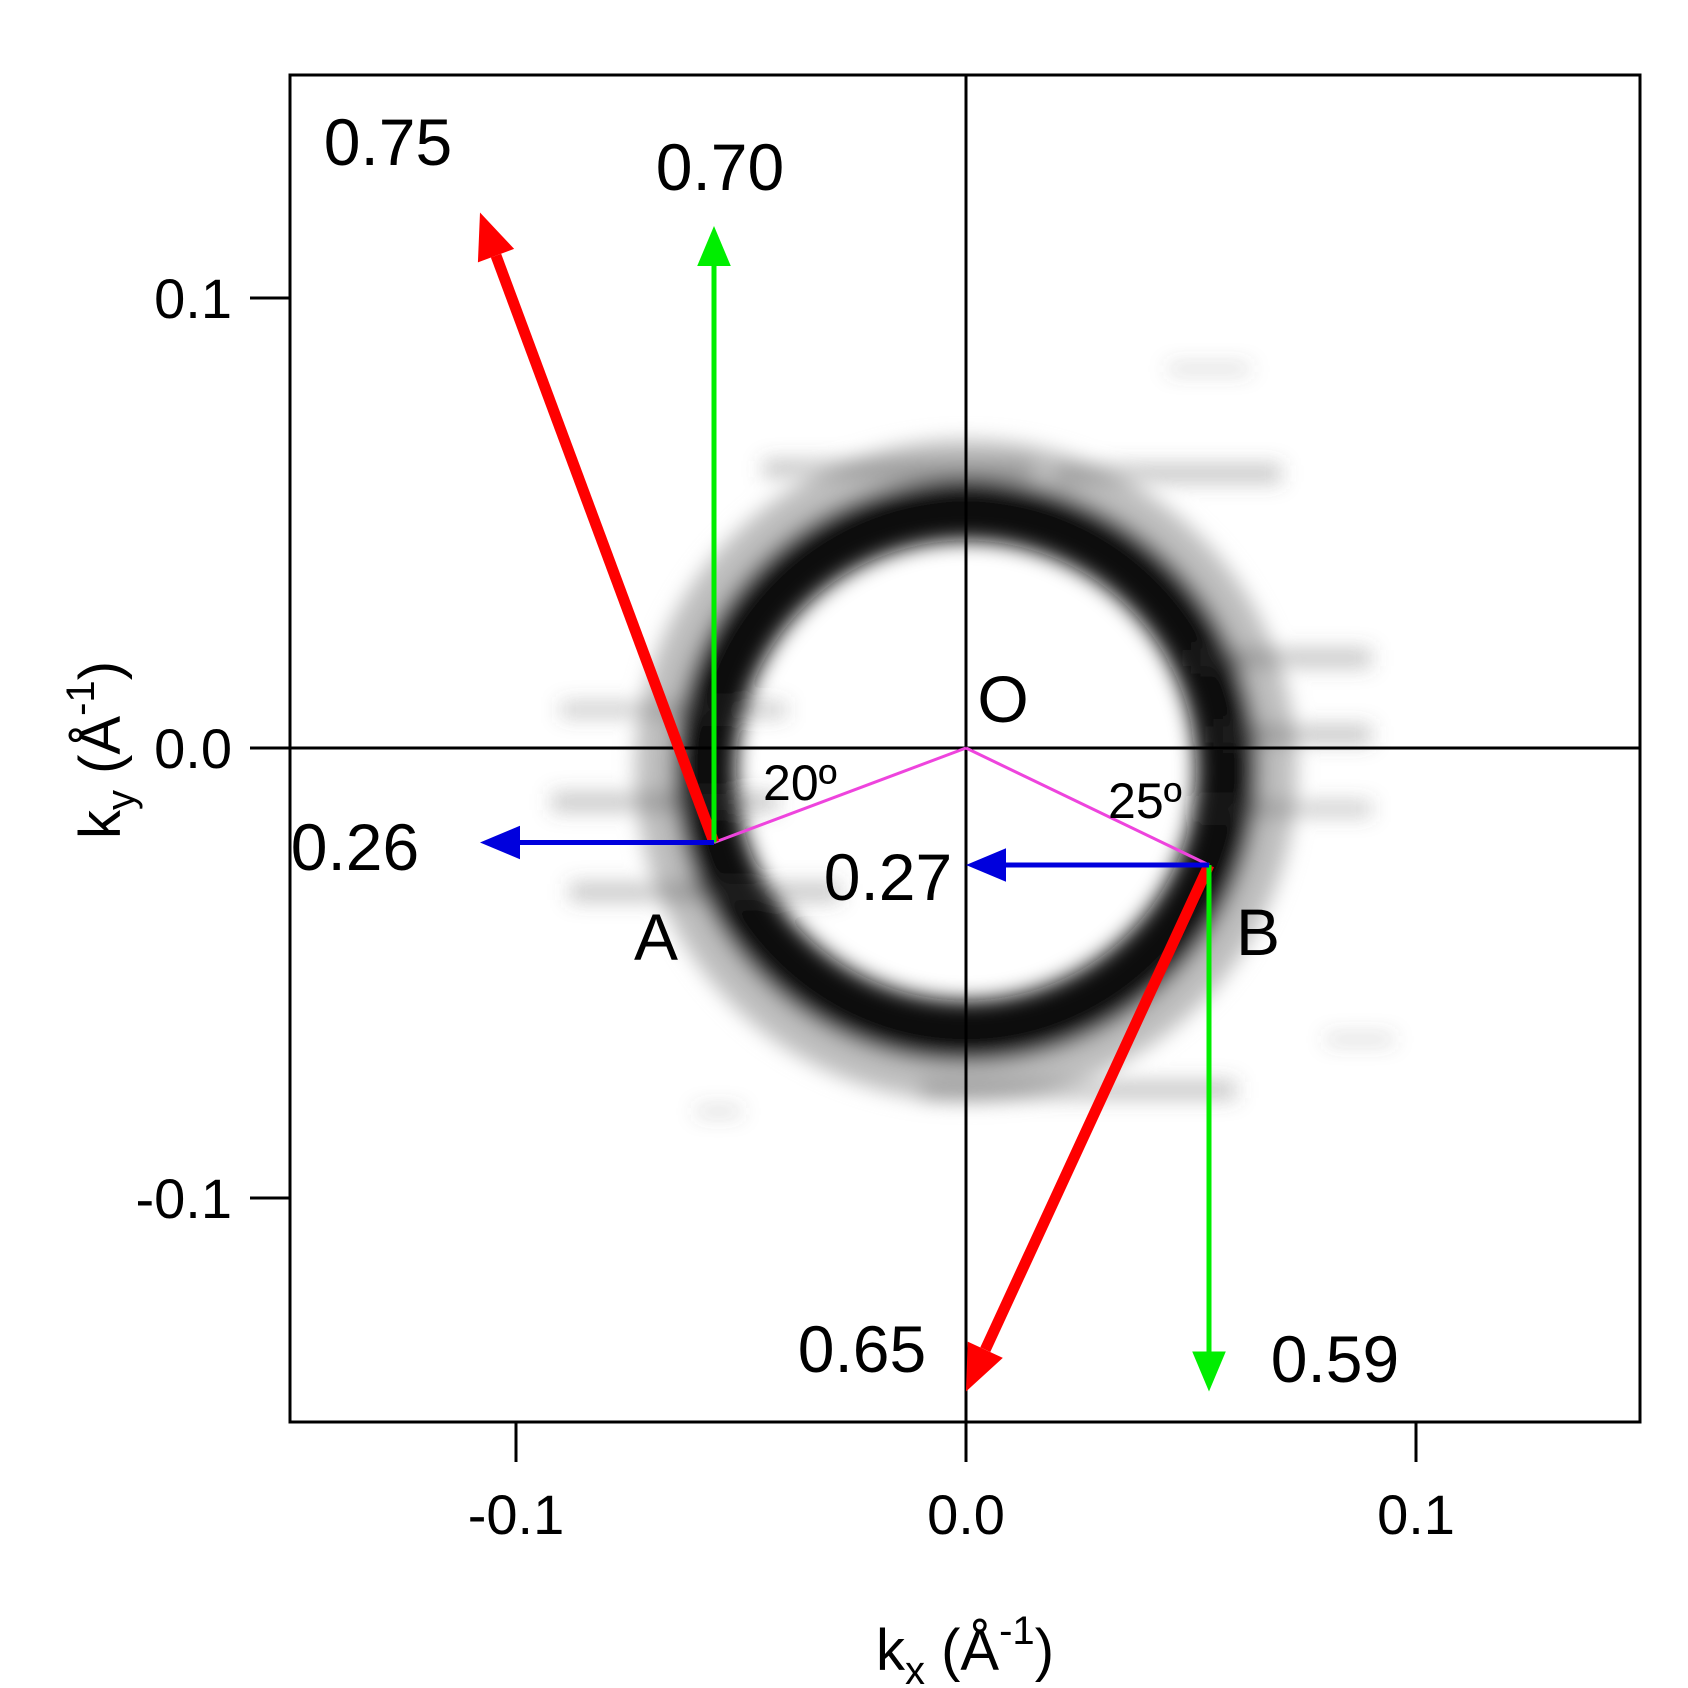 The height and width of the screenshot is (1688, 1688). What do you see at coordinates (862, 1349) in the screenshot?
I see `arrow-label: 0.65` at bounding box center [862, 1349].